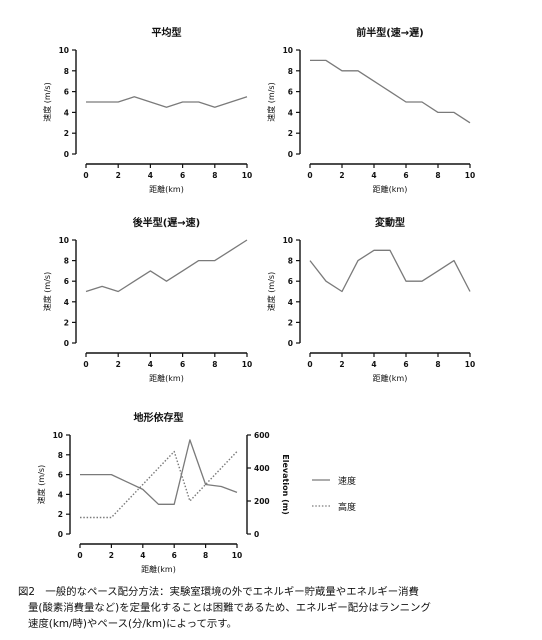  Describe the element at coordinates (159, 472) in the screenshot. I see `series-line-速度` at that location.